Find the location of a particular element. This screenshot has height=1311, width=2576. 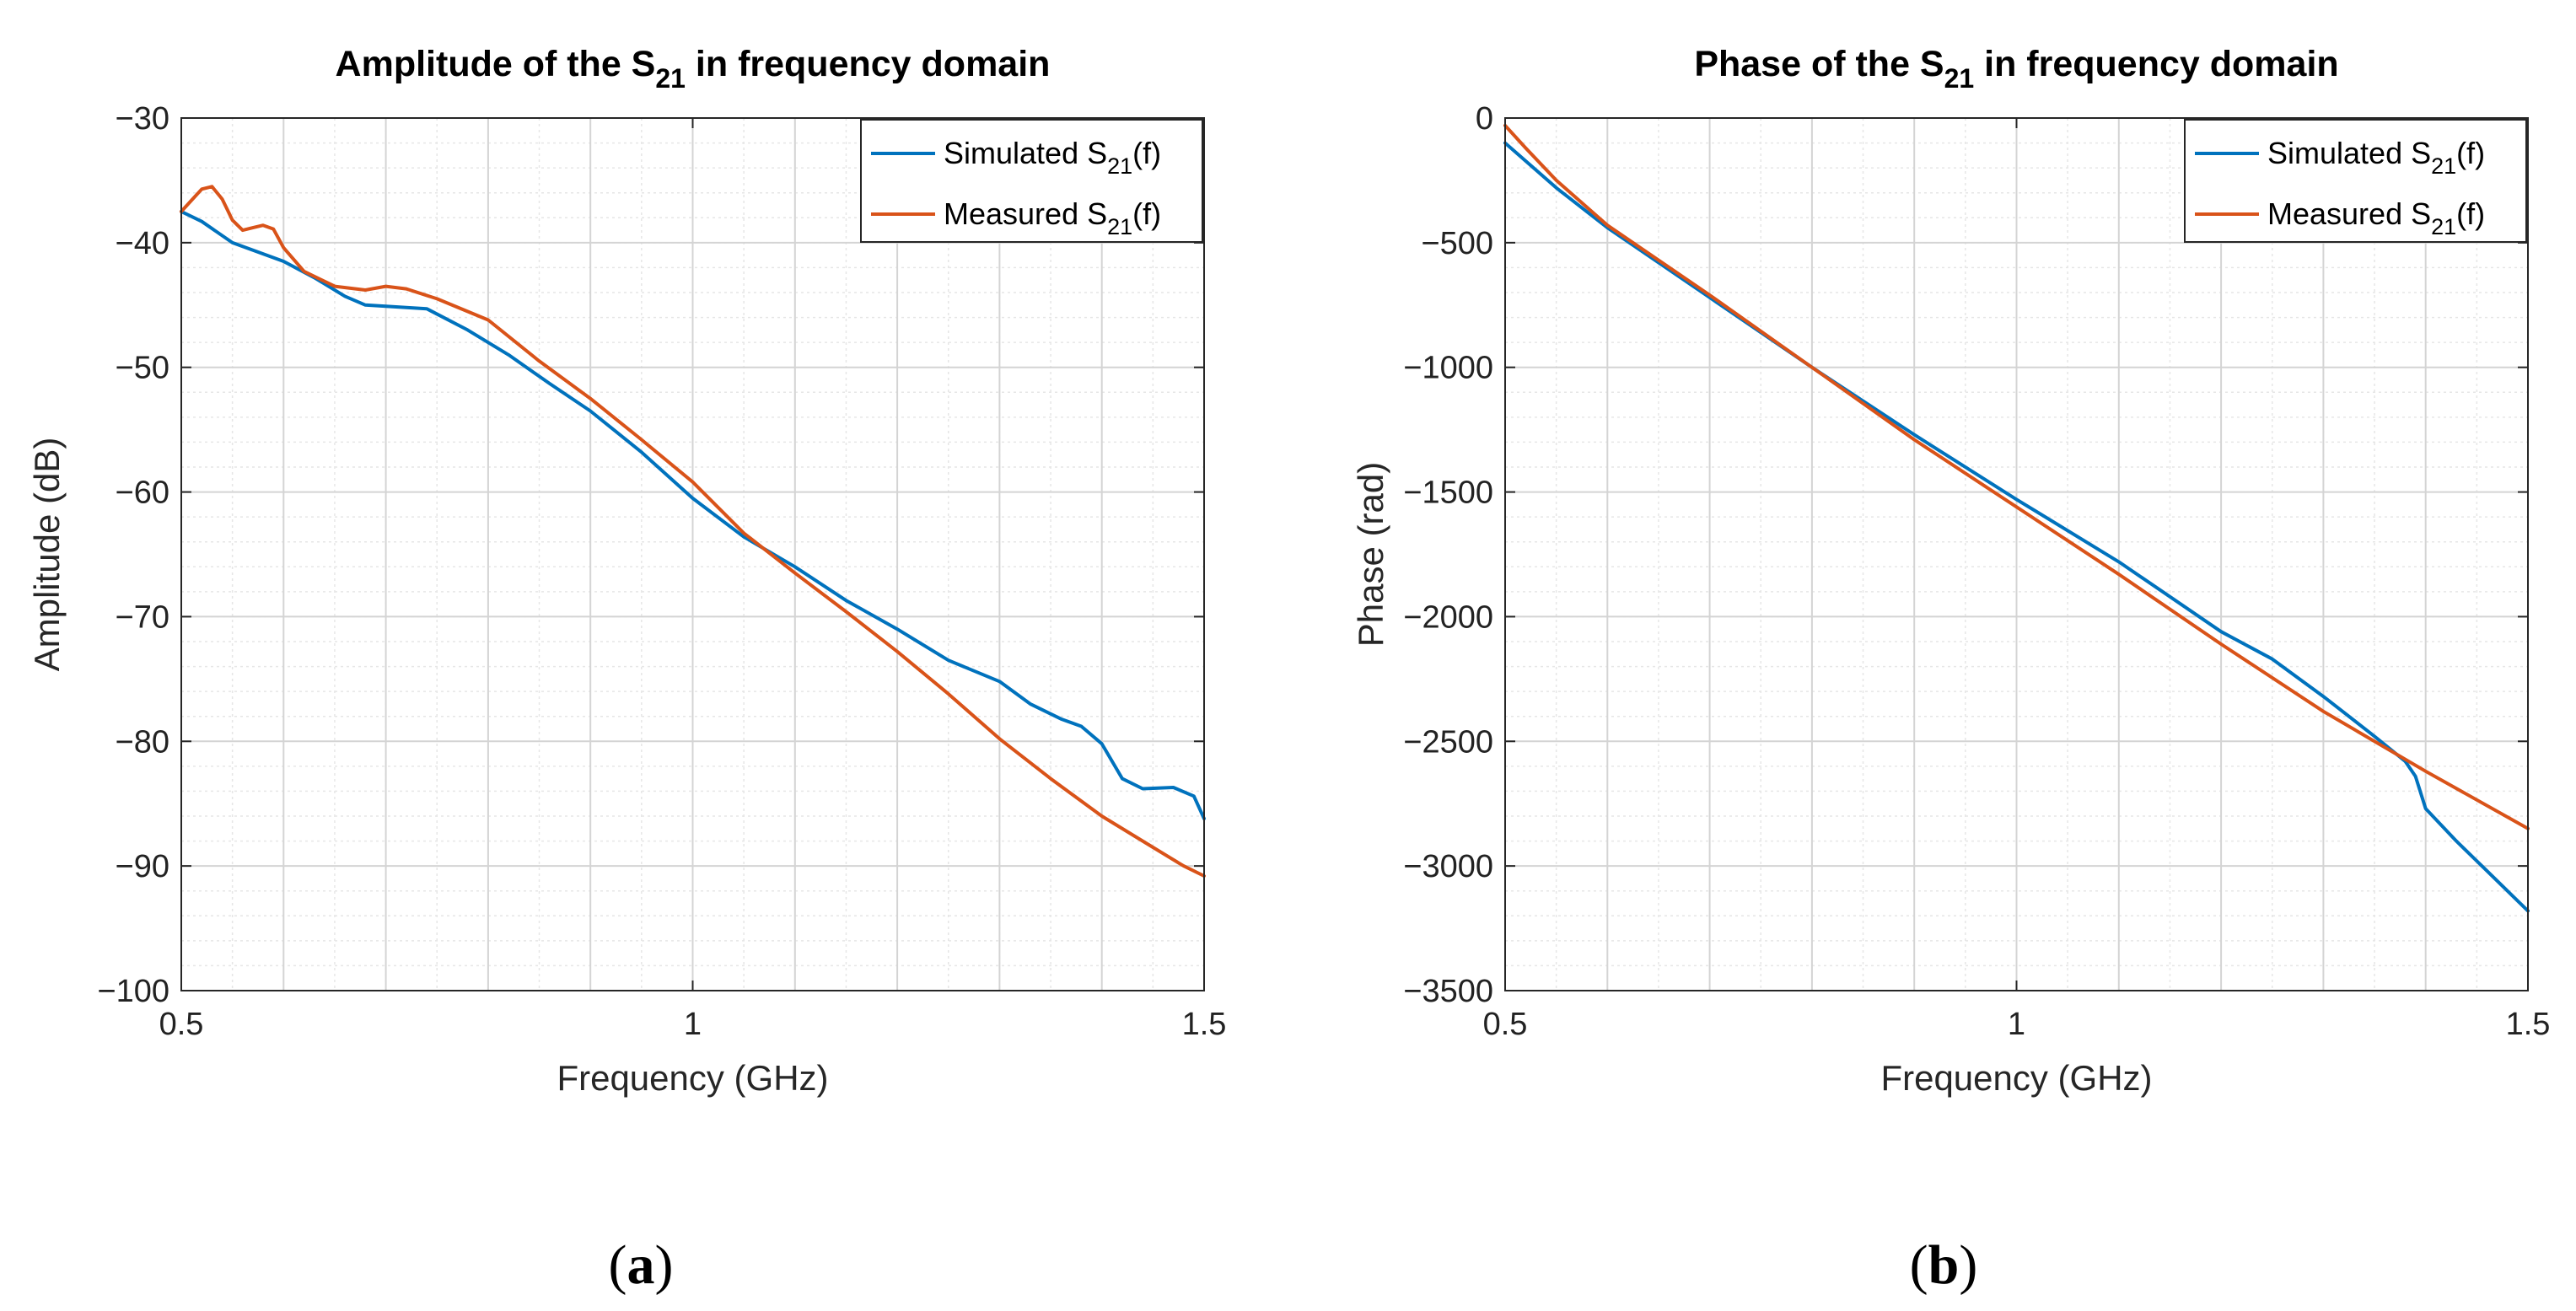

y-tick-label: −3000 is located at coordinates (1448, 866).